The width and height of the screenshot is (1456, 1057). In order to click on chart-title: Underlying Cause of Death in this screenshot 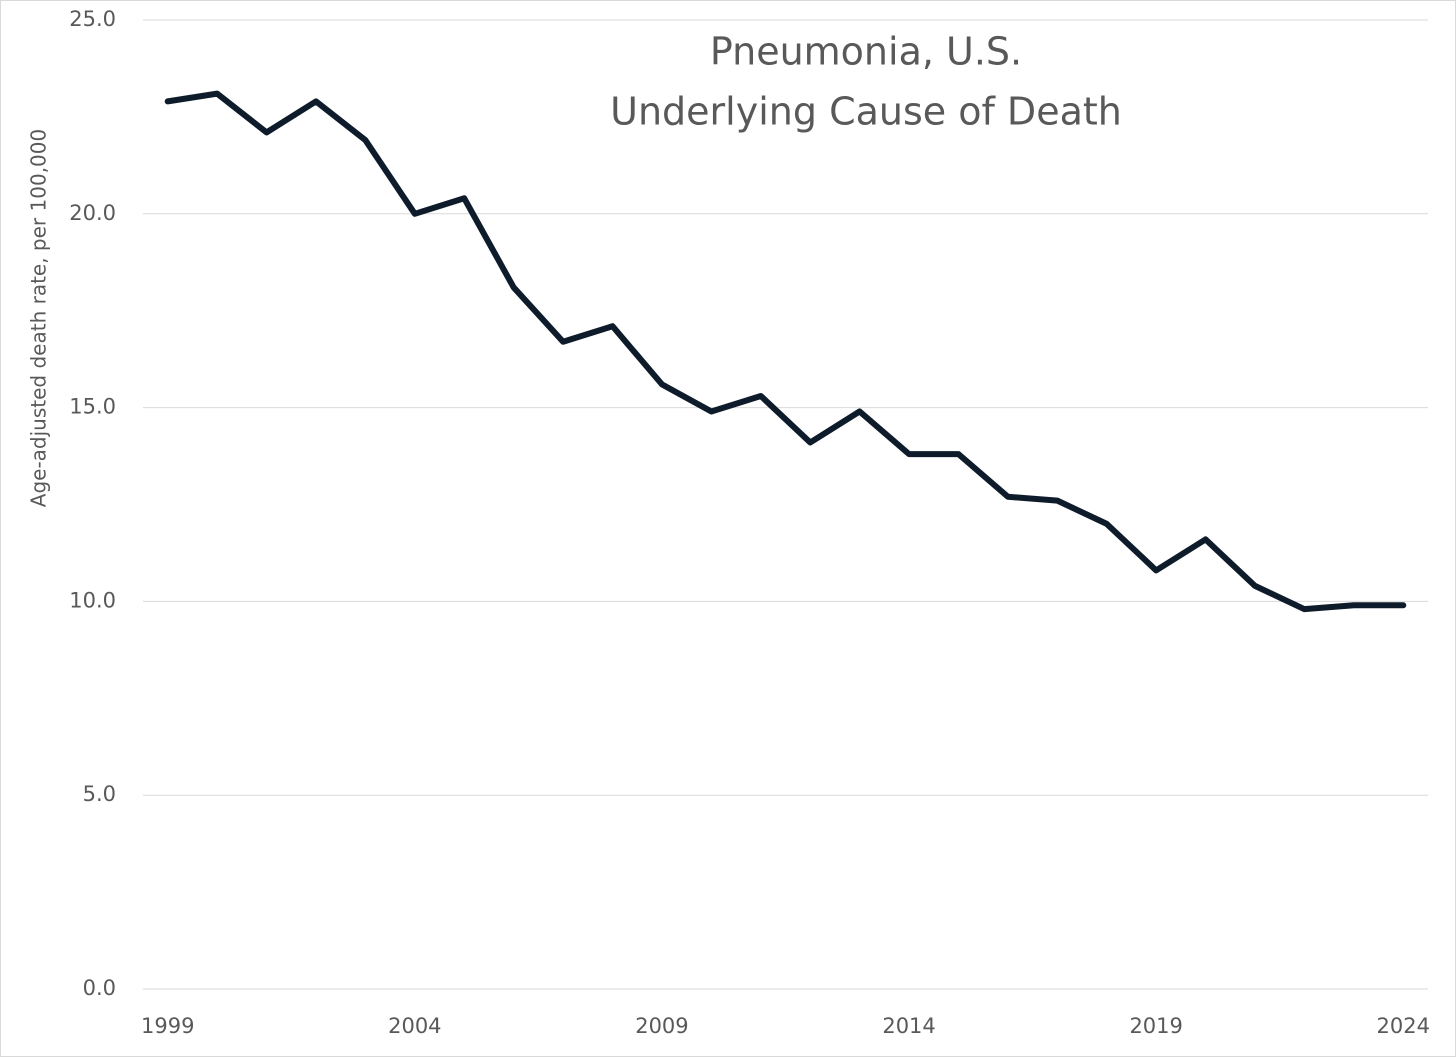, I will do `click(866, 112)`.